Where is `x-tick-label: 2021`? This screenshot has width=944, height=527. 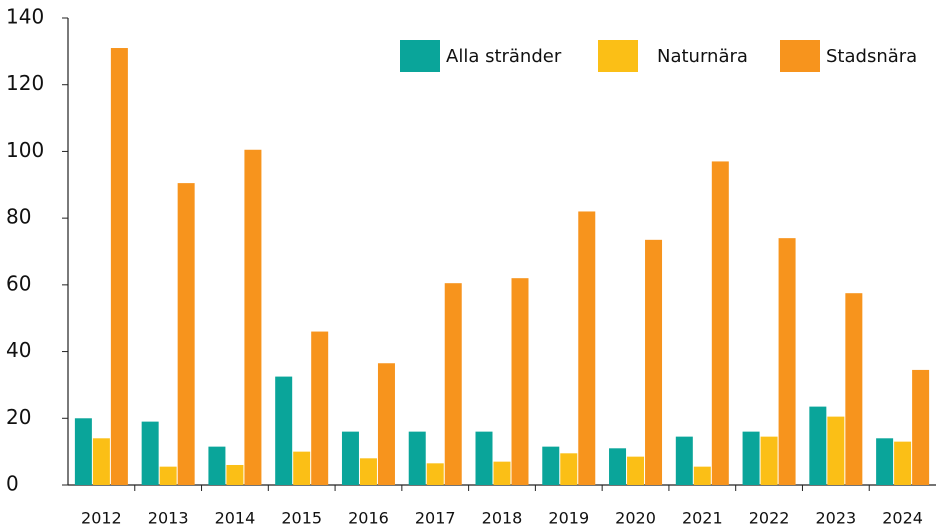
x-tick-label: 2021 is located at coordinates (702, 518).